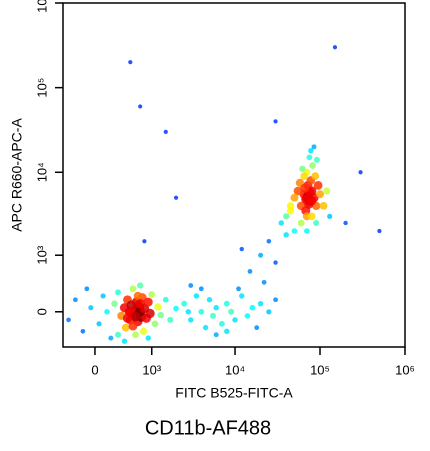  I want to click on x-tick-label: 10⁵, so click(320, 369).